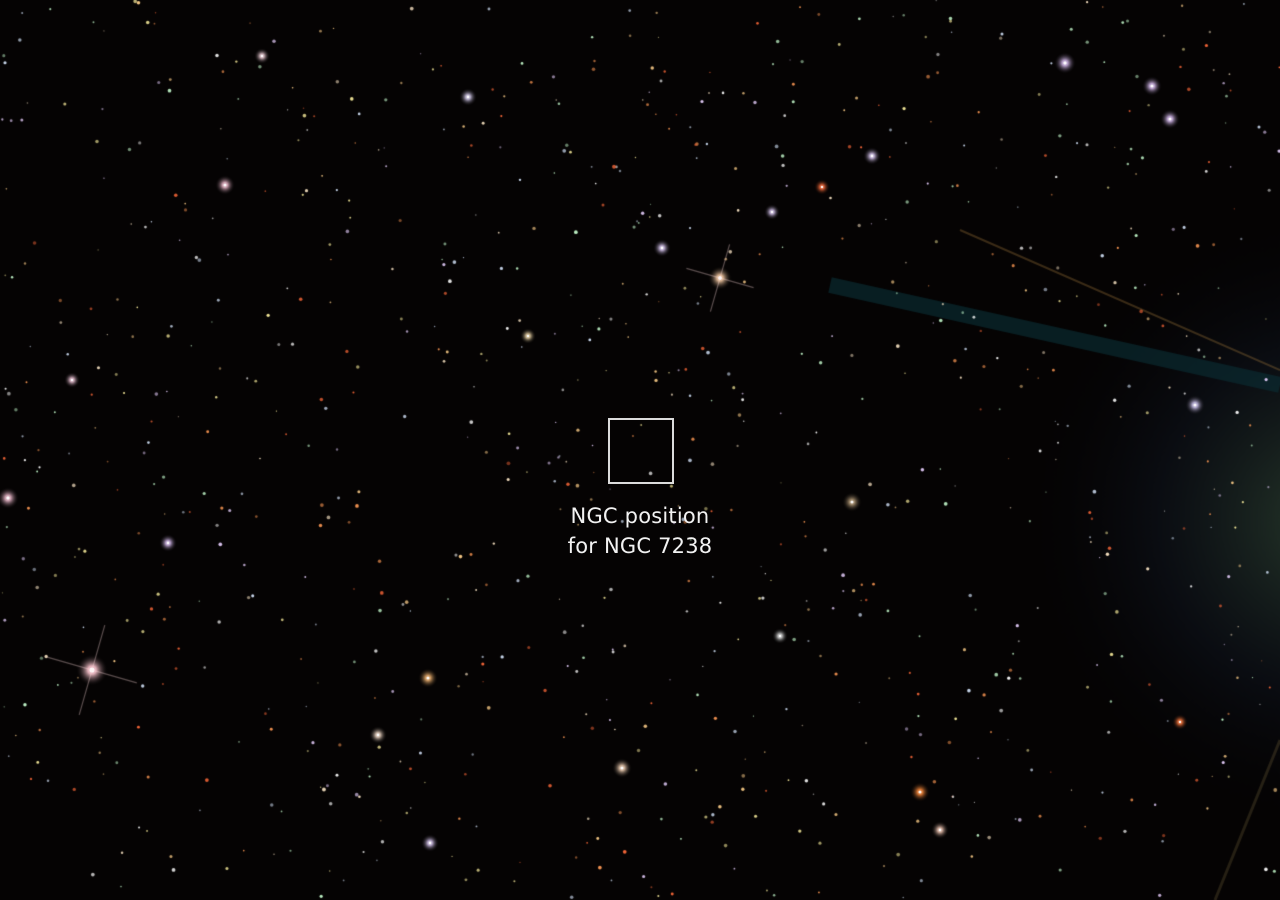  What do you see at coordinates (640, 546) in the screenshot?
I see `label-line-2: for NGC 7238` at bounding box center [640, 546].